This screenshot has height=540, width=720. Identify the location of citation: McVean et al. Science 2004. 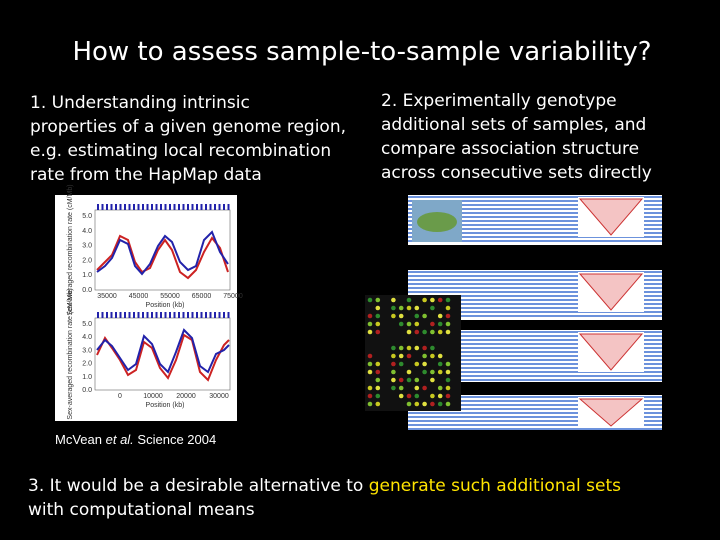
(135, 439).